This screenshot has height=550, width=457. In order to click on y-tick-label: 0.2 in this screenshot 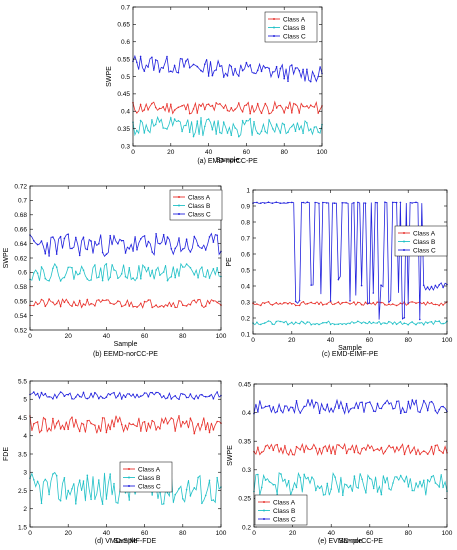, I will do `click(246, 527)`.